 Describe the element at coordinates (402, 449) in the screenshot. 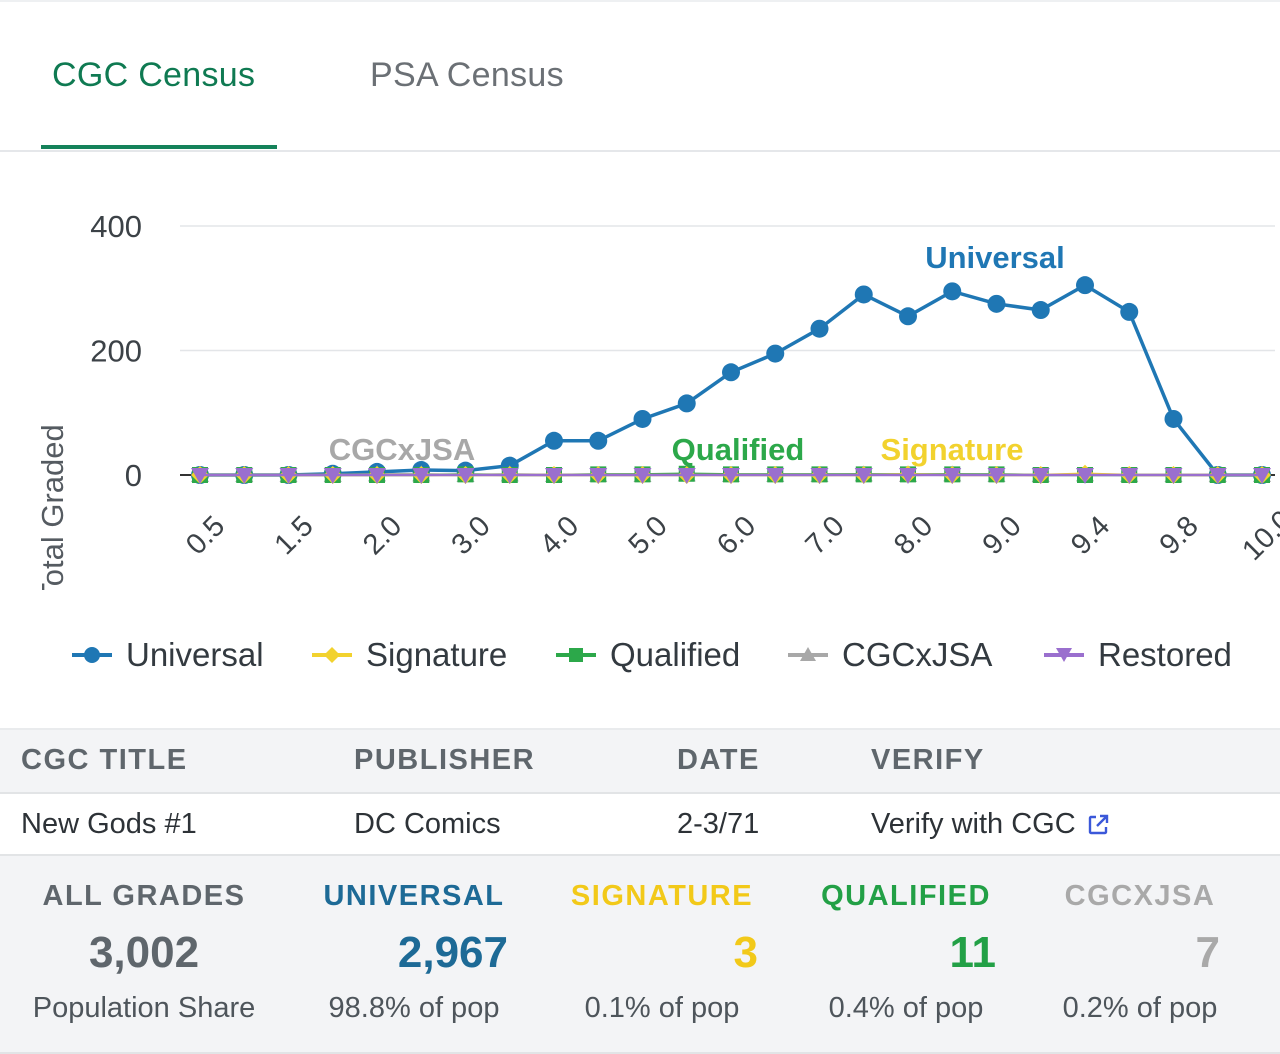

I see `annotation-cgcxjsa: CGCxJSA` at that location.